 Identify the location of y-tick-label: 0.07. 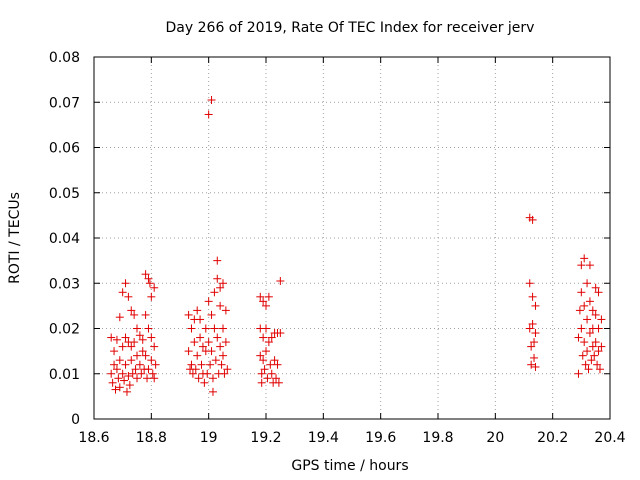
(64, 103).